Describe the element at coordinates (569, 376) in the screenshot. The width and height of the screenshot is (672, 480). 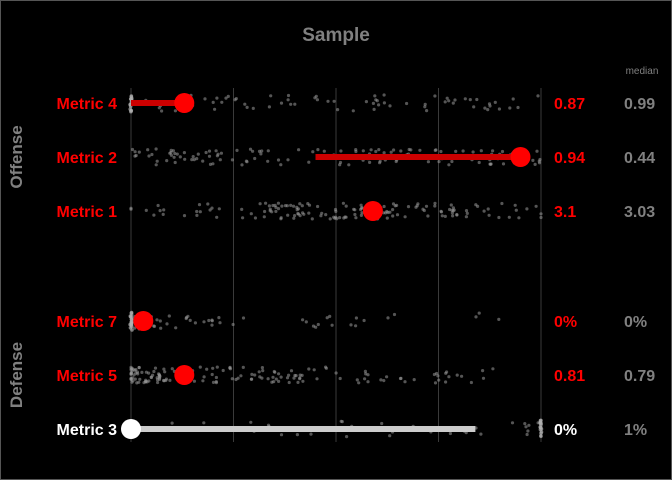
I see `metric-value: 0.81` at that location.